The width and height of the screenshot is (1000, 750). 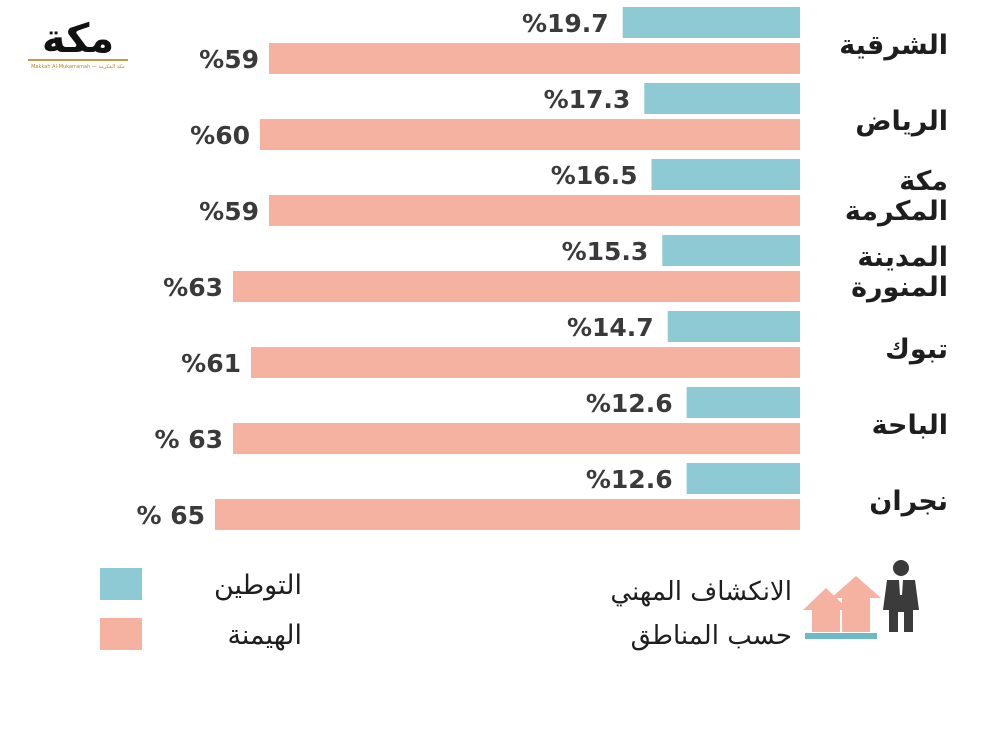 I want to click on data-label-haymana: % 65, so click(x=170, y=515).